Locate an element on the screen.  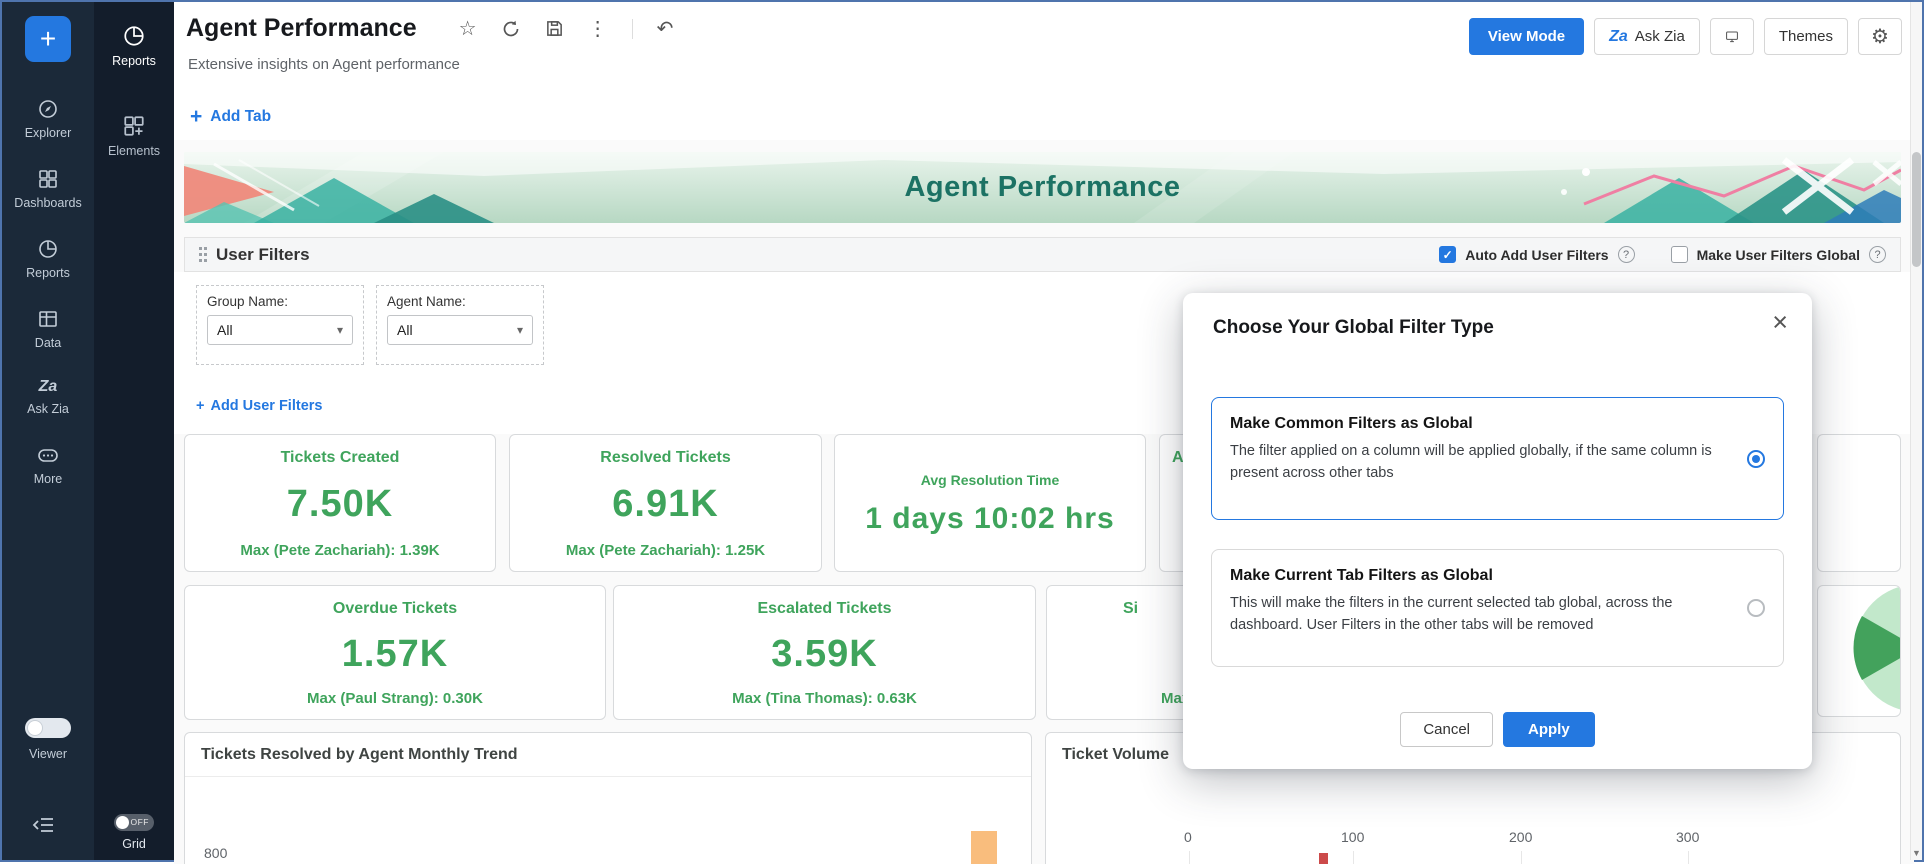
make-user-filters-global-checkbox: ✓ is located at coordinates (1679, 254).